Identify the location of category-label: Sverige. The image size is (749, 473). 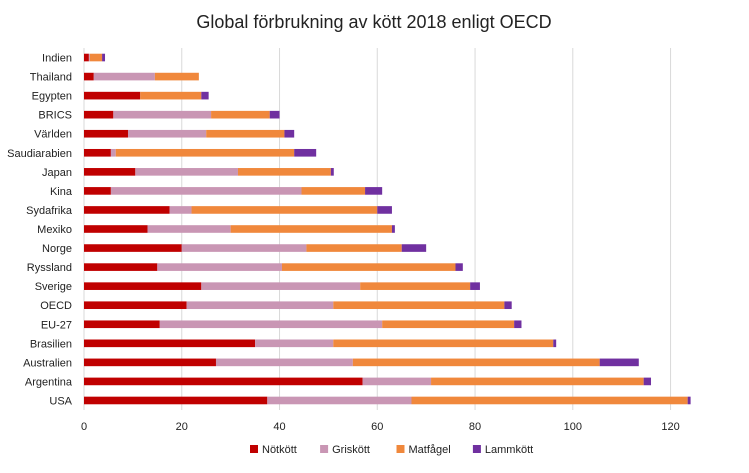
(53, 287).